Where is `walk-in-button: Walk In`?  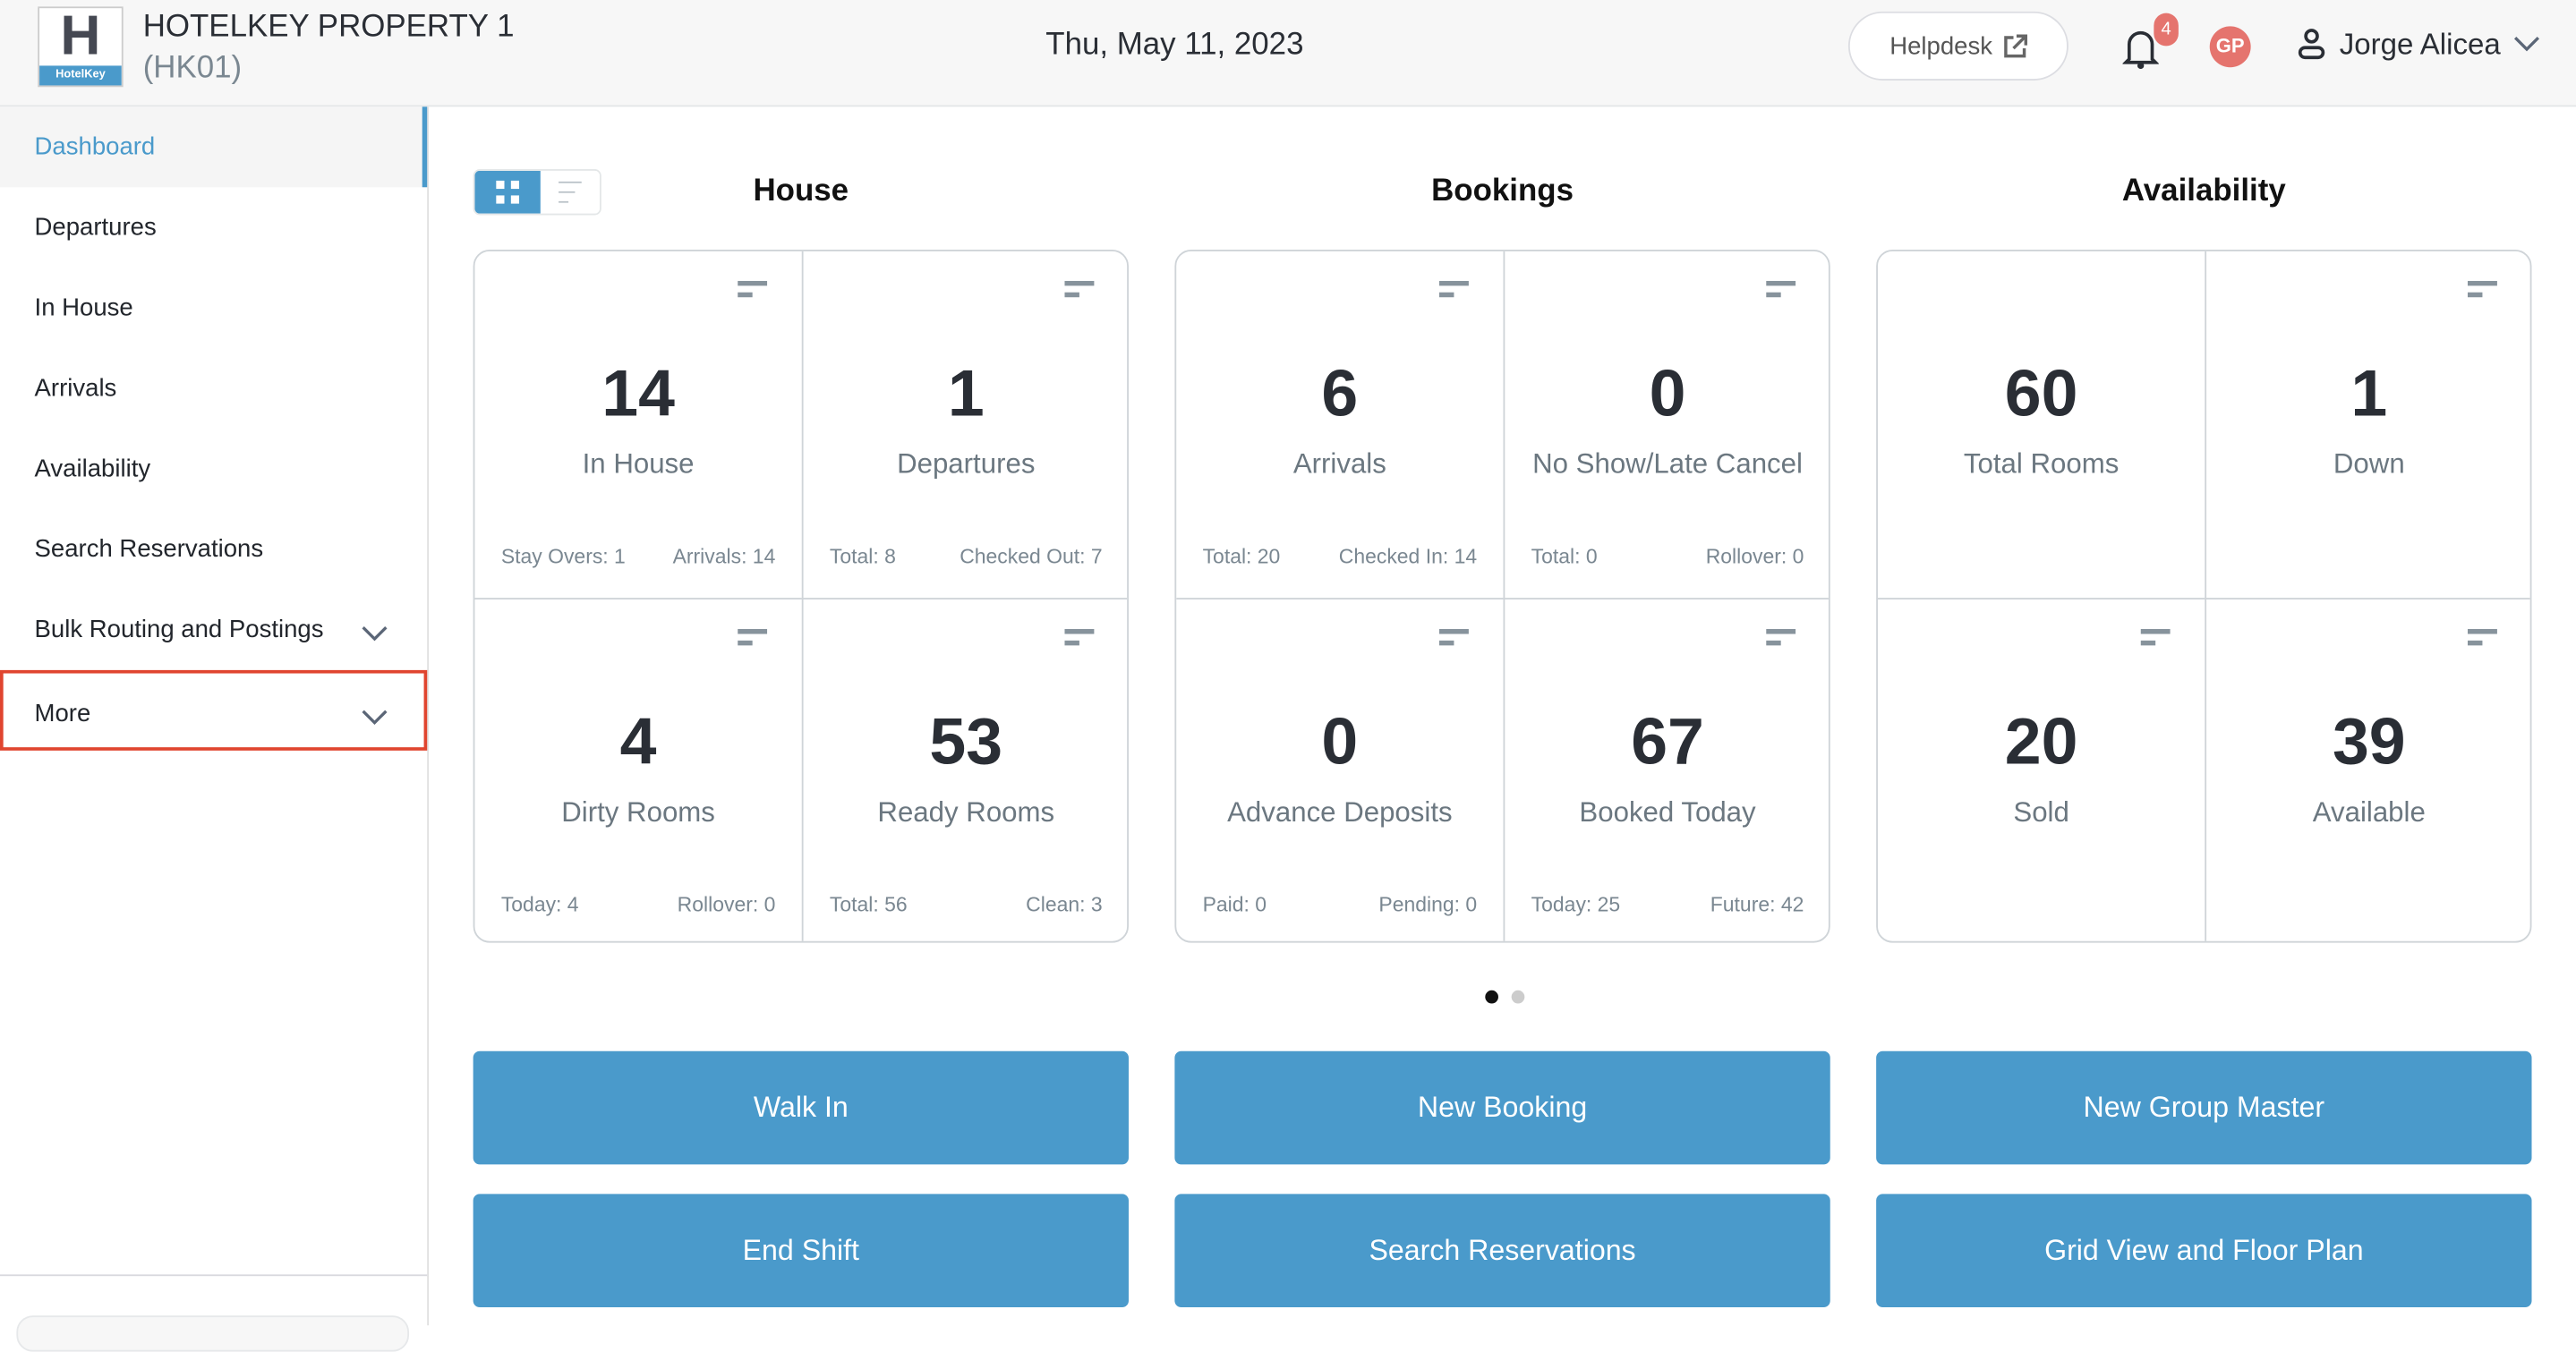 walk-in-button: Walk In is located at coordinates (801, 1107).